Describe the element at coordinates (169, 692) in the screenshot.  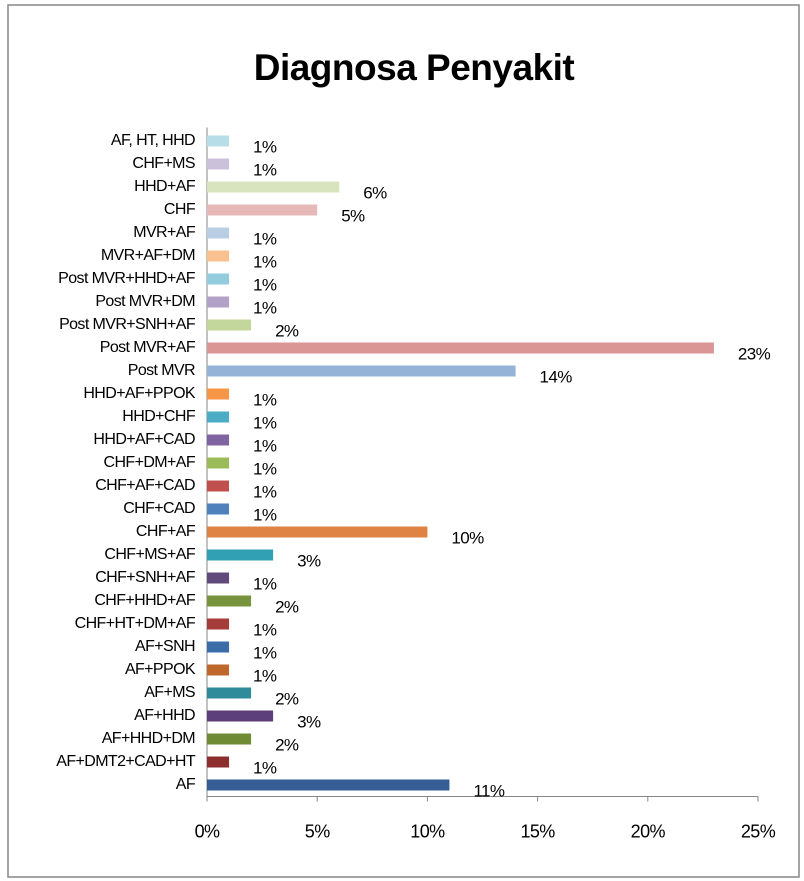
I see `y-tick-label: AF+MS` at that location.